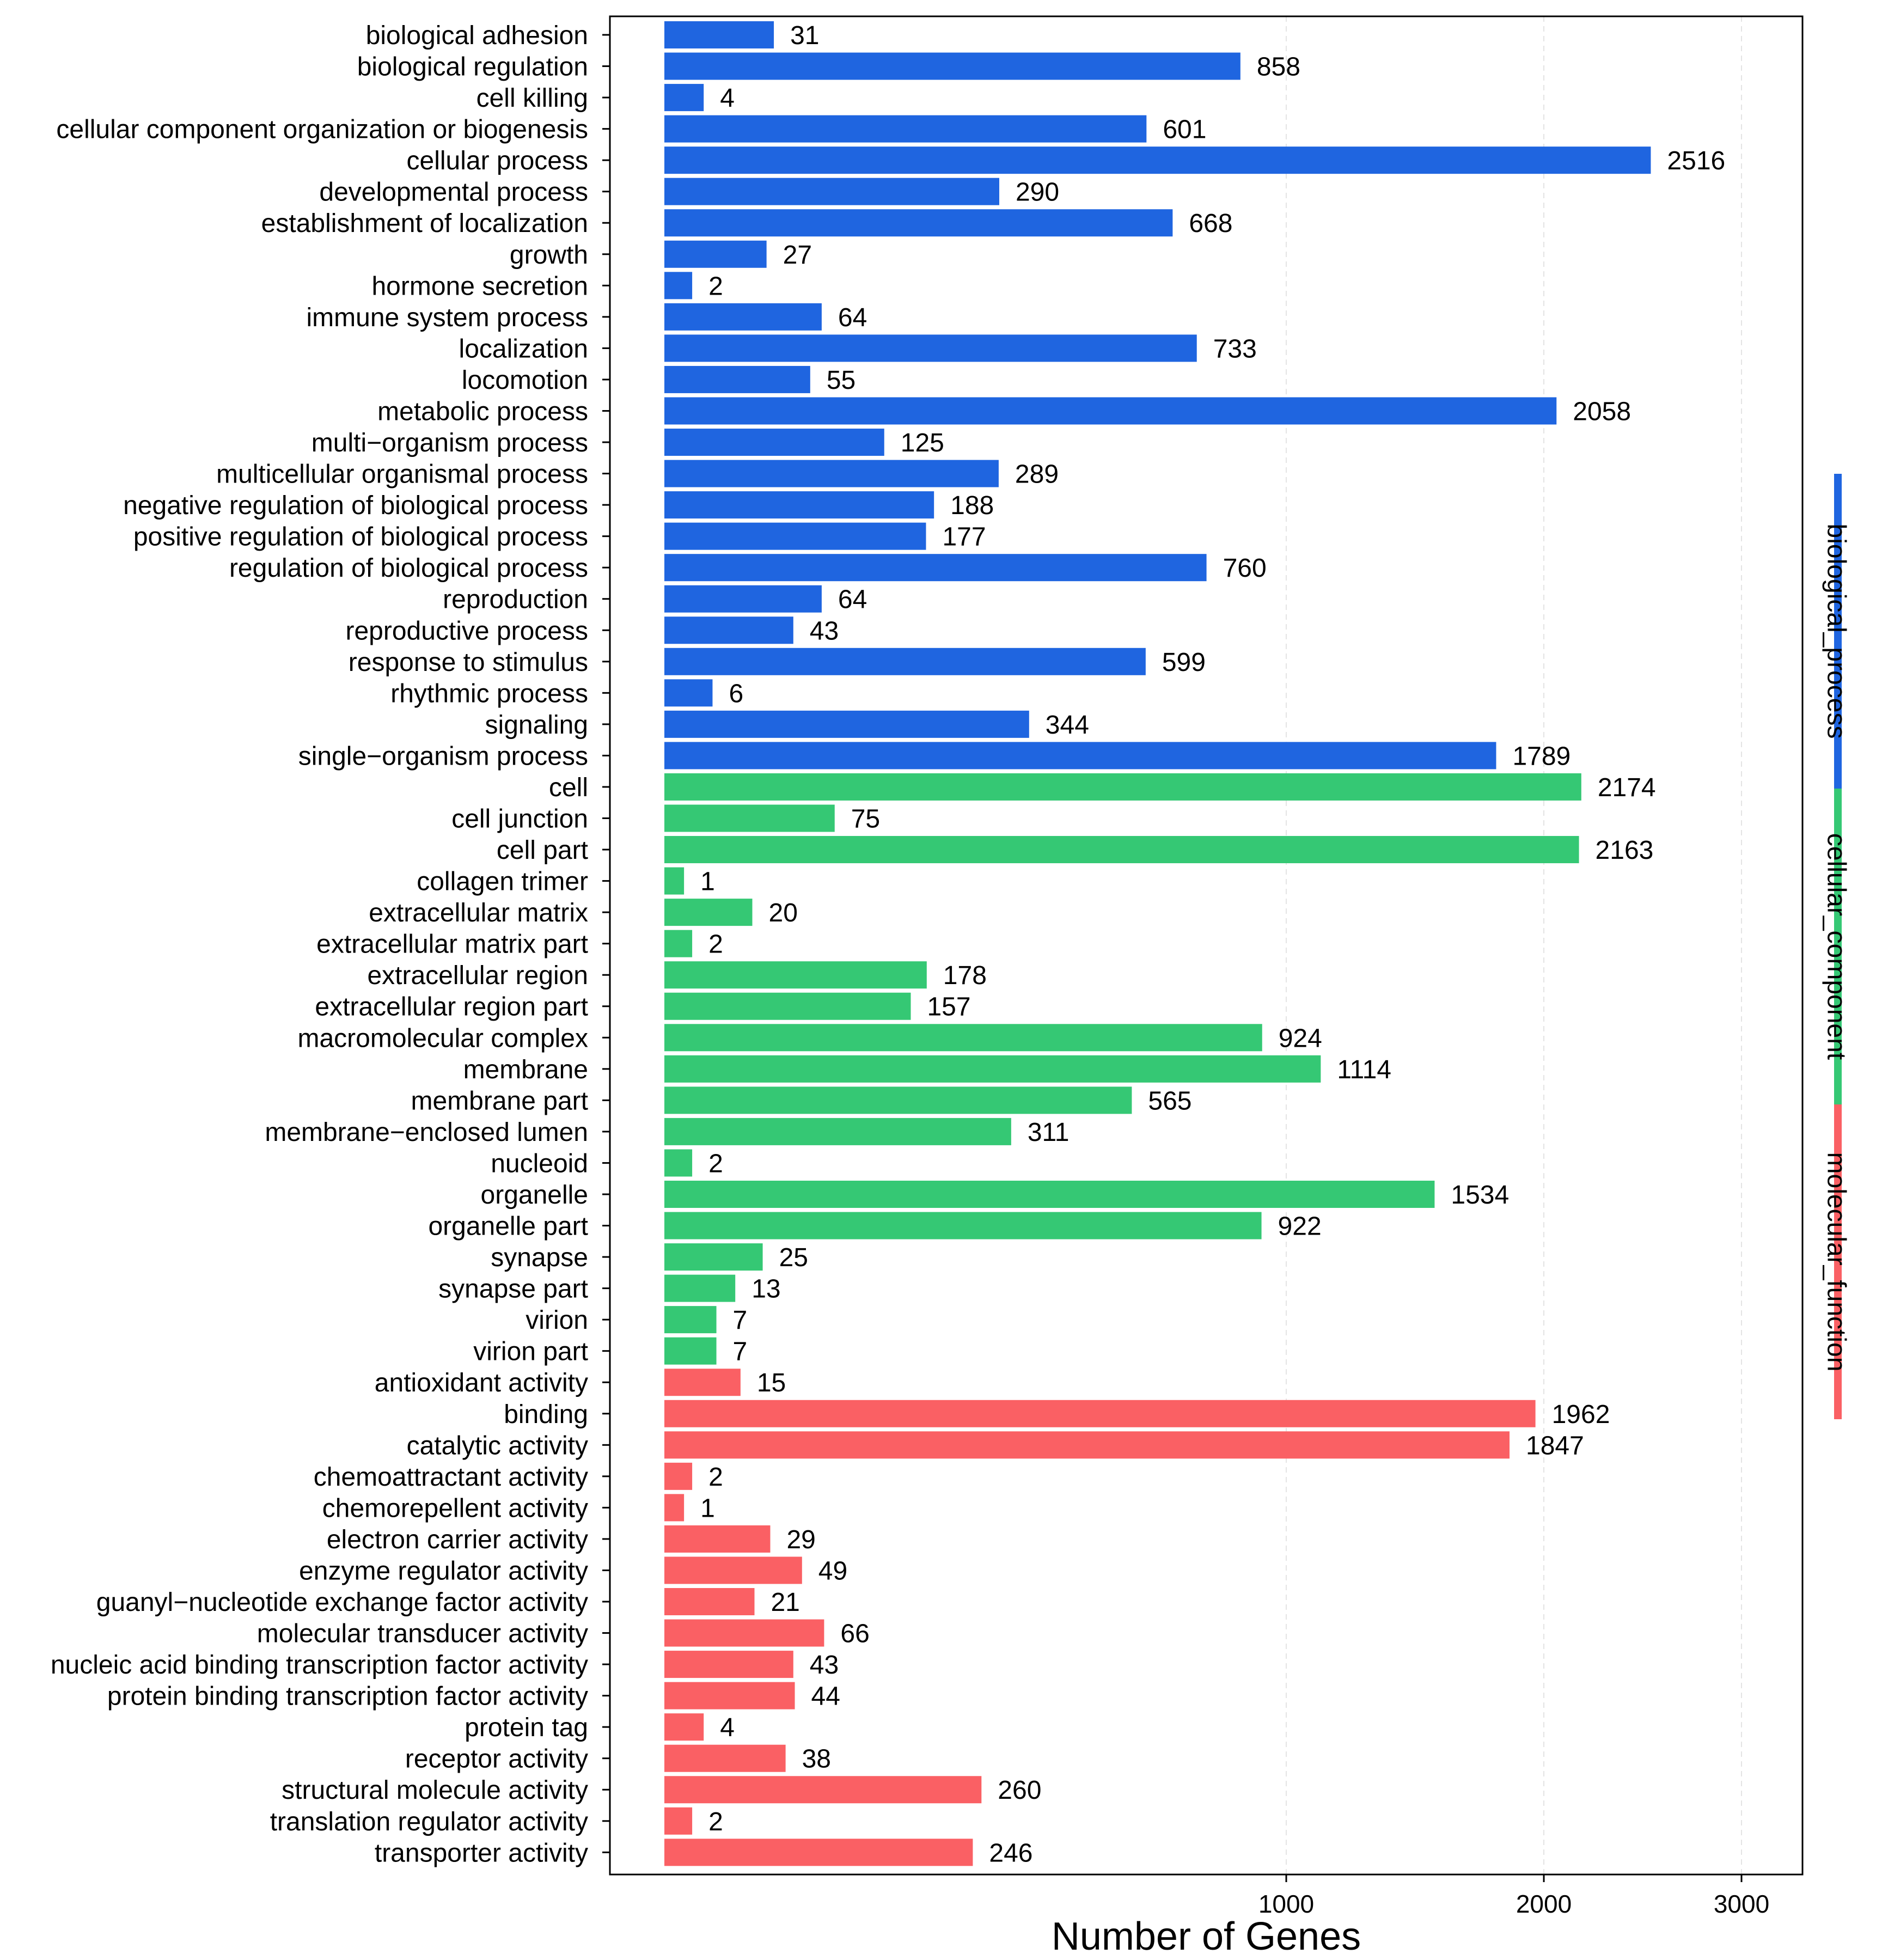 This screenshot has height=1960, width=1882. I want to click on category-label: molecular transducer activity, so click(422, 1634).